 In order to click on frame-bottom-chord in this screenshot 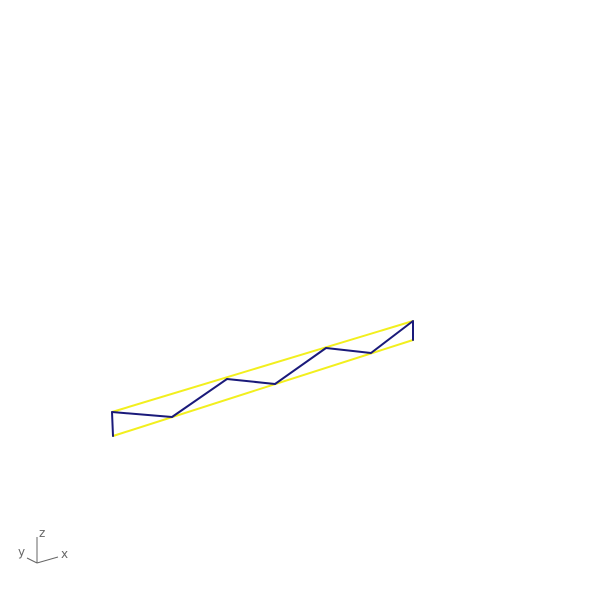, I will do `click(263, 388)`.